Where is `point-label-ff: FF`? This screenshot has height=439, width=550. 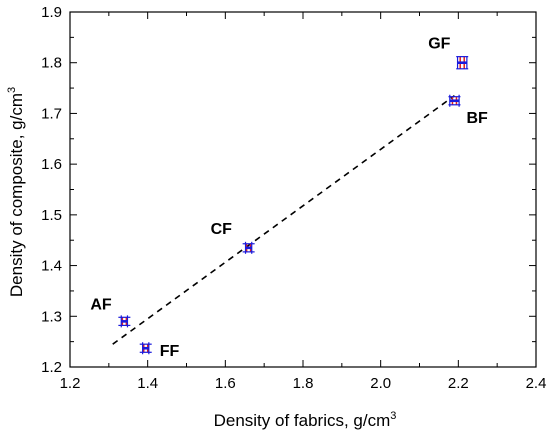 point-label-ff: FF is located at coordinates (170, 351).